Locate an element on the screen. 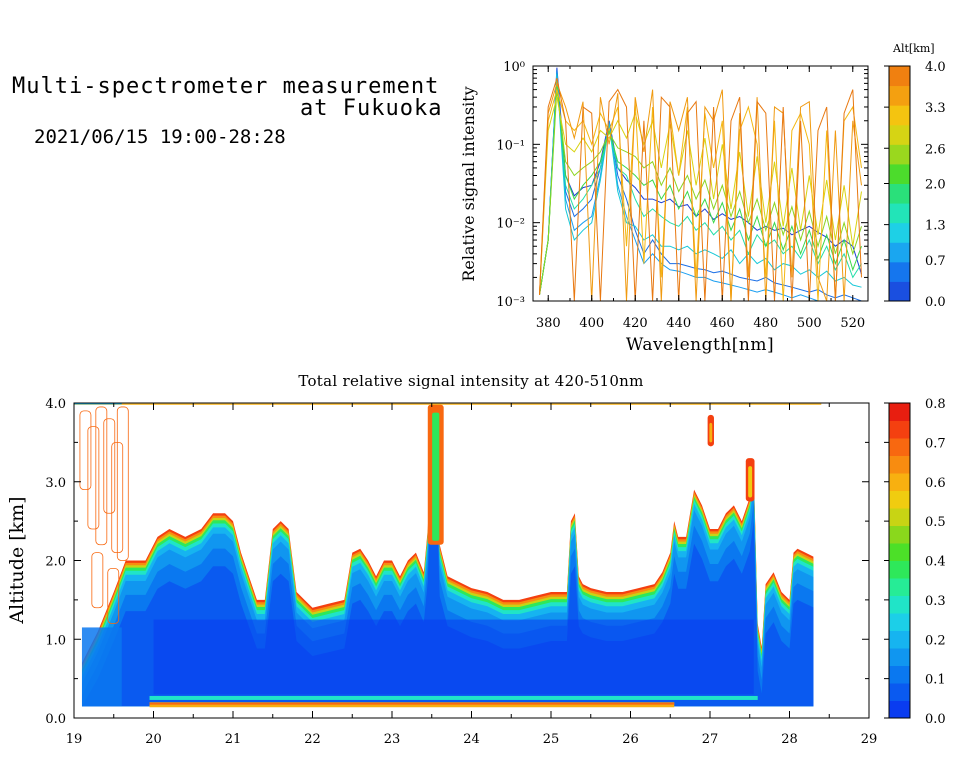  altitude-colorbar-tick-label: 1.3 is located at coordinates (935, 226).